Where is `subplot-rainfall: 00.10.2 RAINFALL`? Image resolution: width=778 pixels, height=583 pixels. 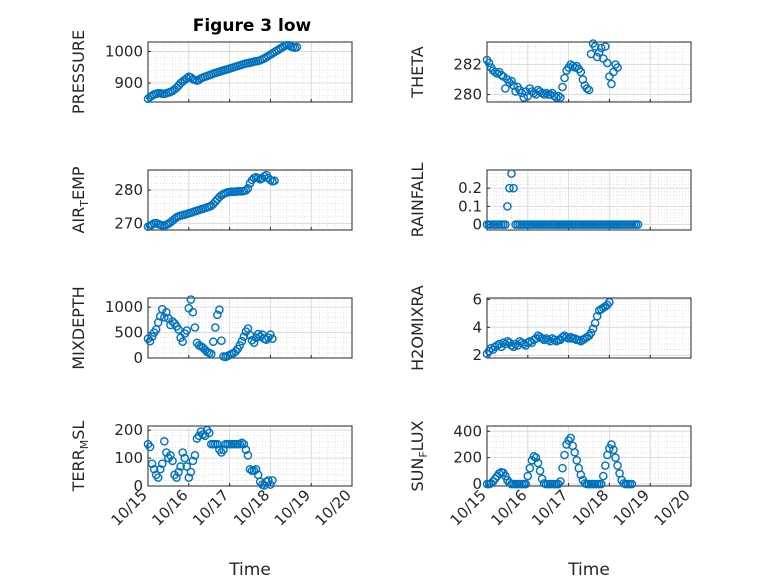
subplot-rainfall: 00.10.2 RAINFALL is located at coordinates (550, 200).